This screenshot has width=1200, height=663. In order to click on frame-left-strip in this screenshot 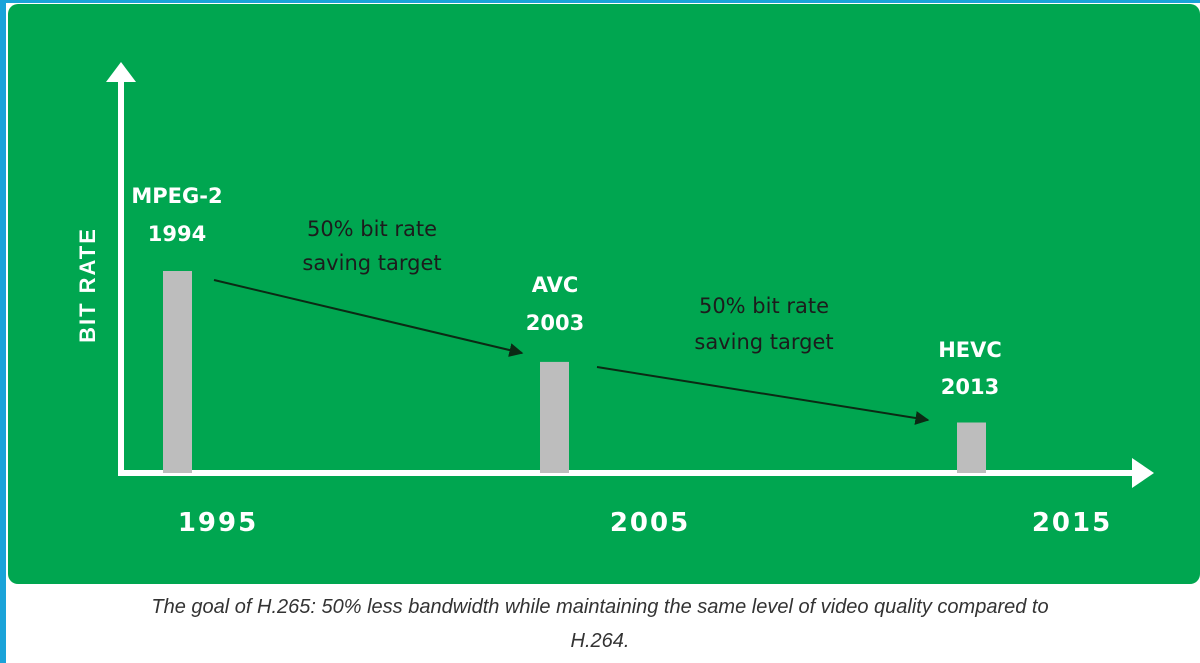, I will do `click(3, 331)`.